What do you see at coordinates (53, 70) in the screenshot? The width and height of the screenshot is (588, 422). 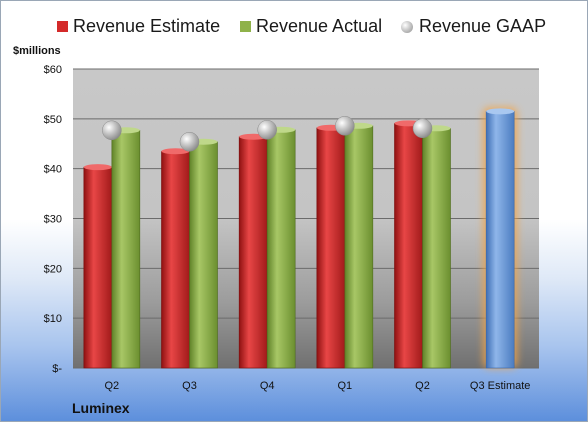 I see `y-tick-label: $60` at bounding box center [53, 70].